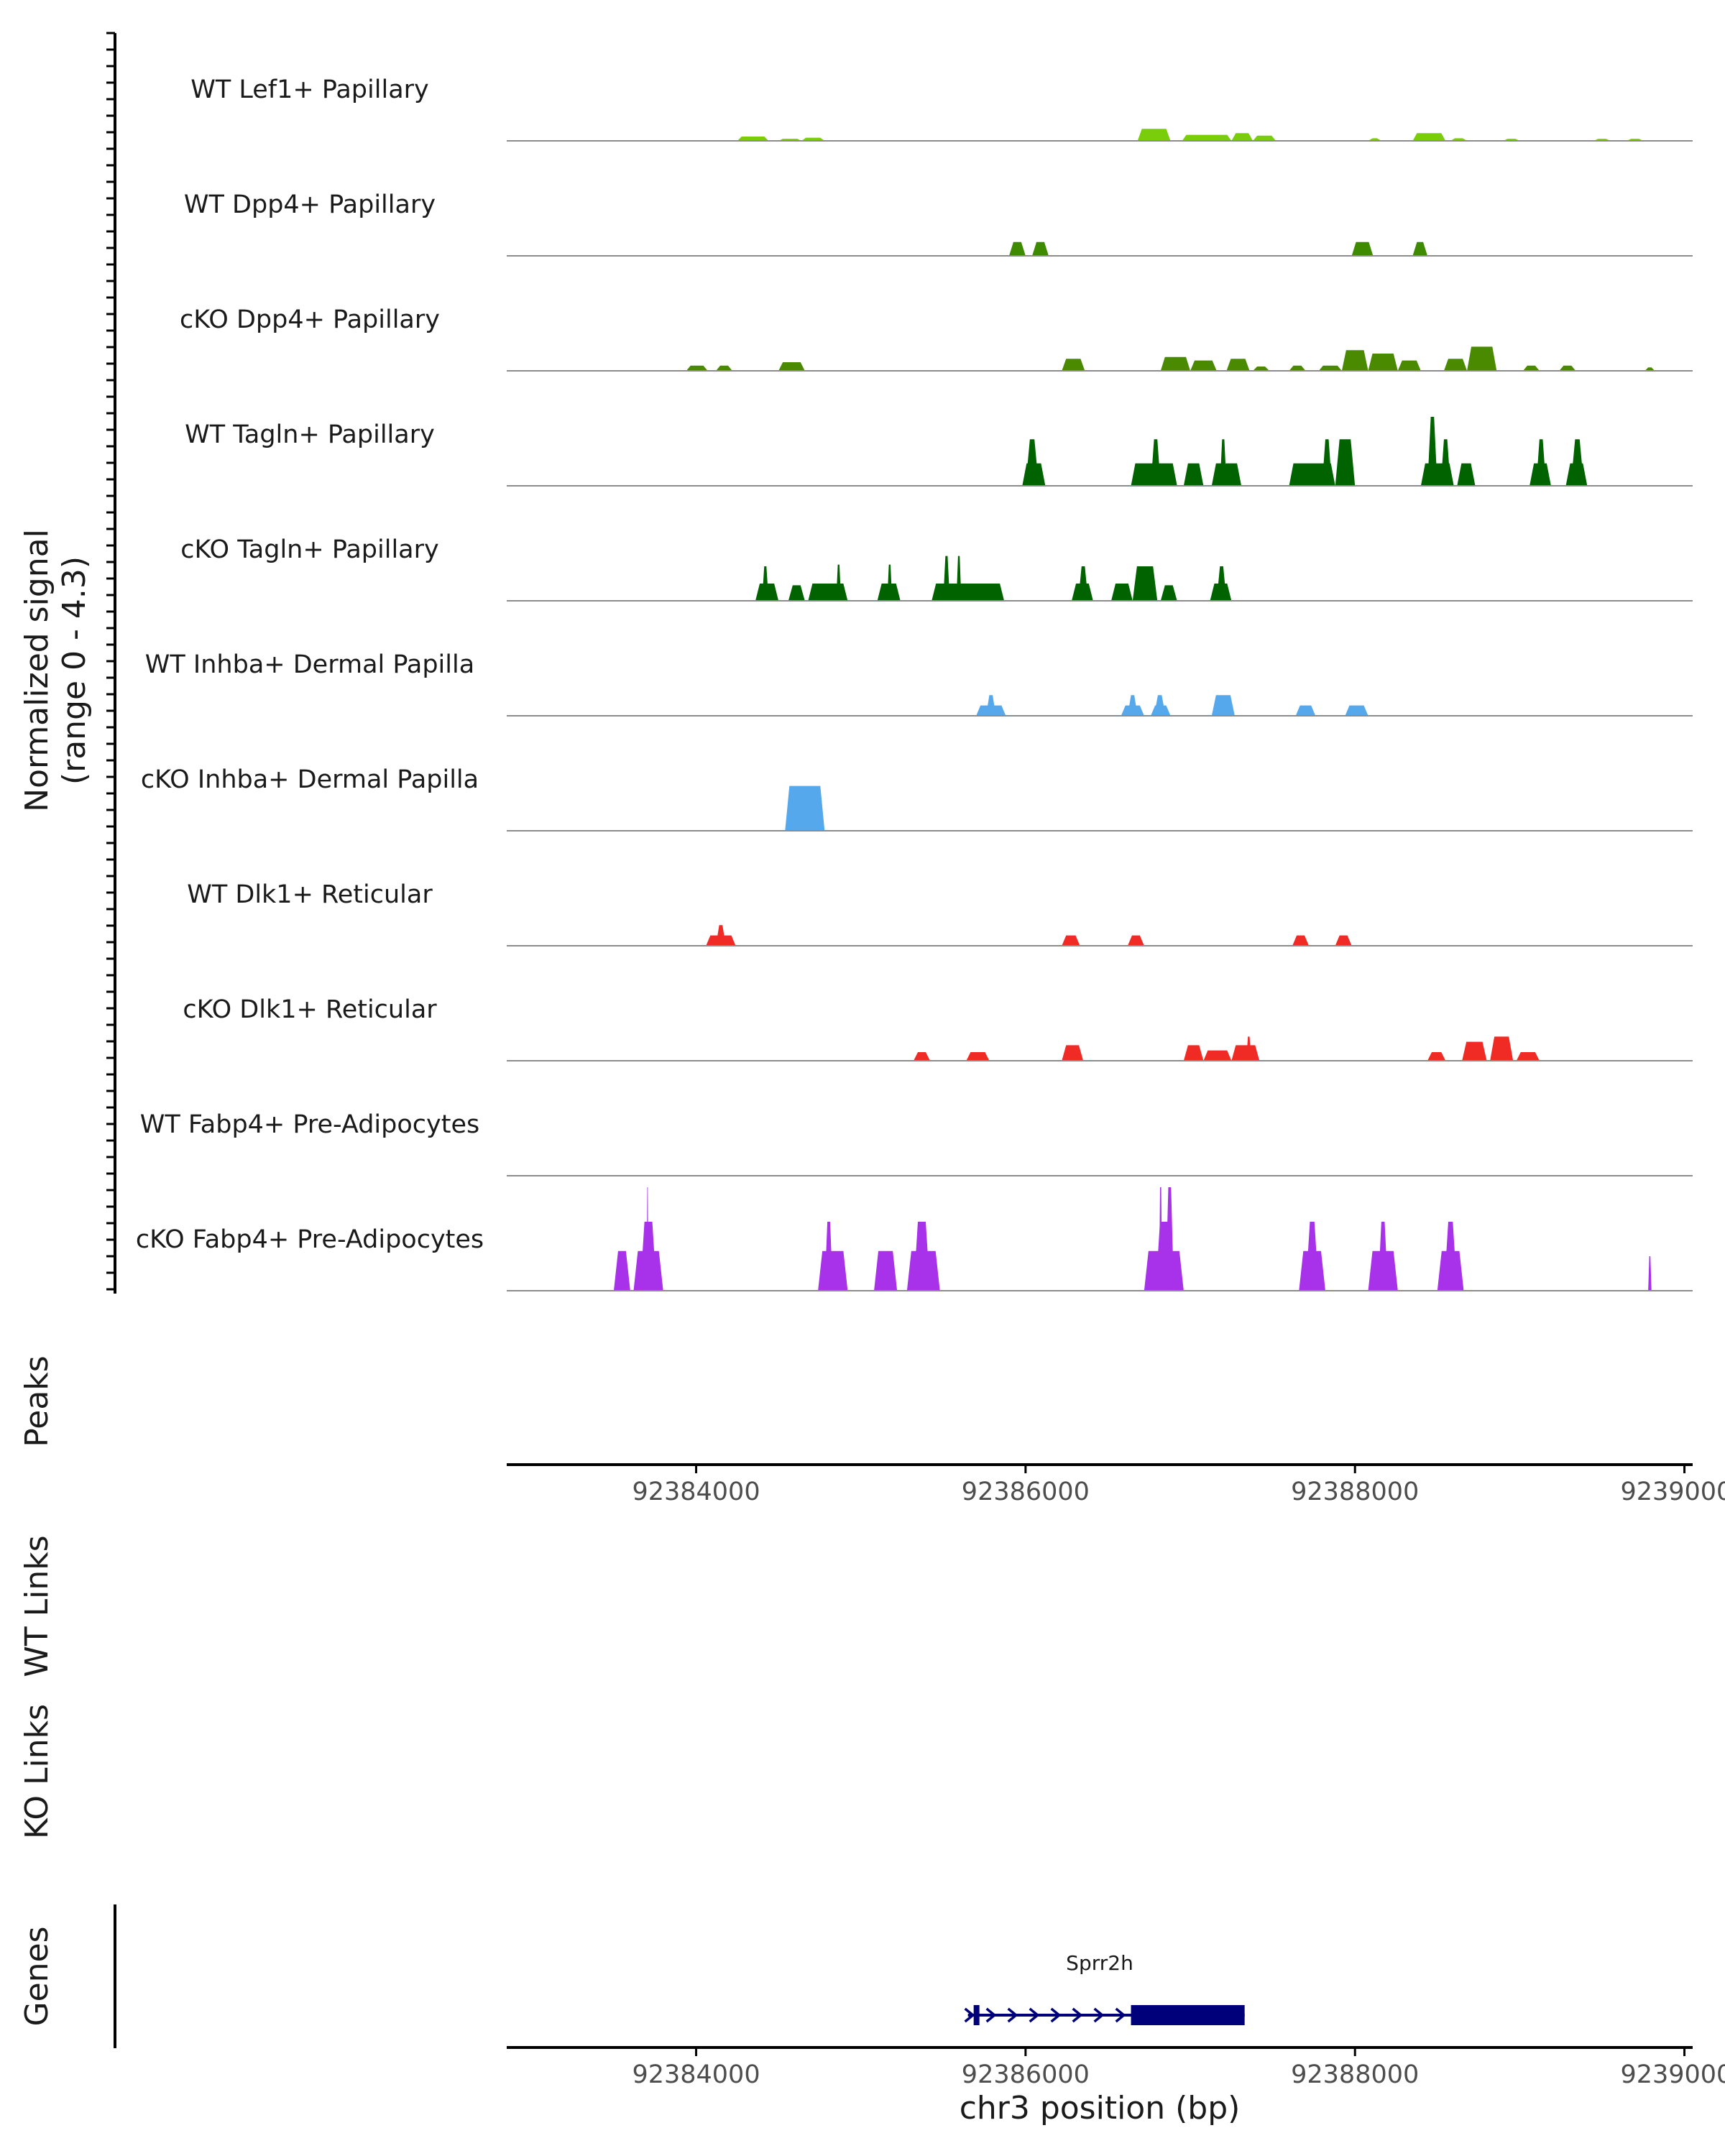  I want to click on peaks-panel-title: Peaks, so click(37, 1401).